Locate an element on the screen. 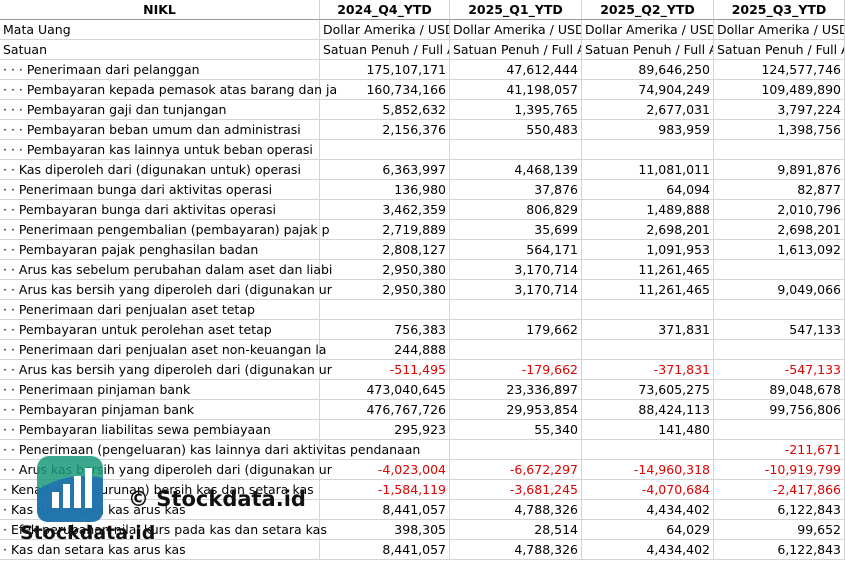 This screenshot has width=845, height=561. row-label: Satuan is located at coordinates (160, 50).